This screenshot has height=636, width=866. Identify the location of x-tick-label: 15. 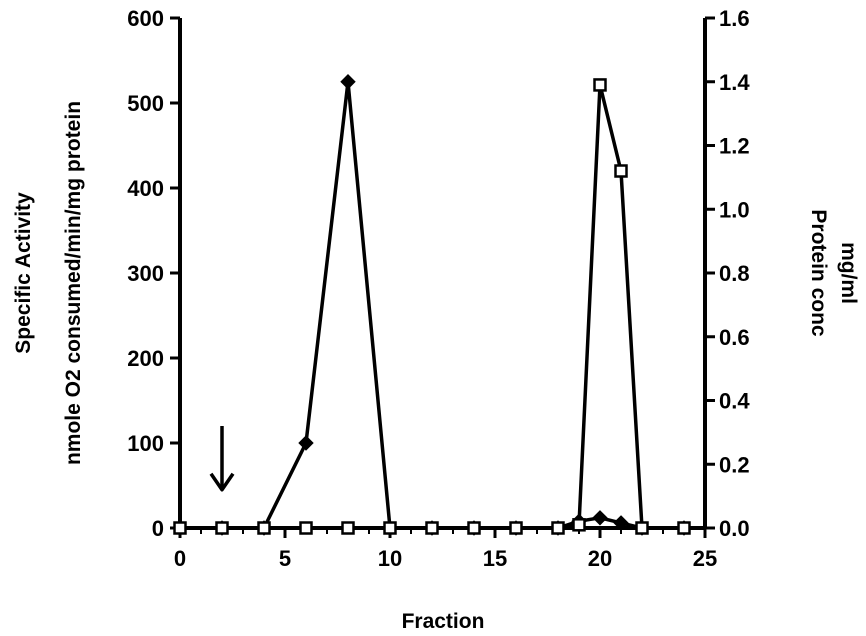
(495, 558).